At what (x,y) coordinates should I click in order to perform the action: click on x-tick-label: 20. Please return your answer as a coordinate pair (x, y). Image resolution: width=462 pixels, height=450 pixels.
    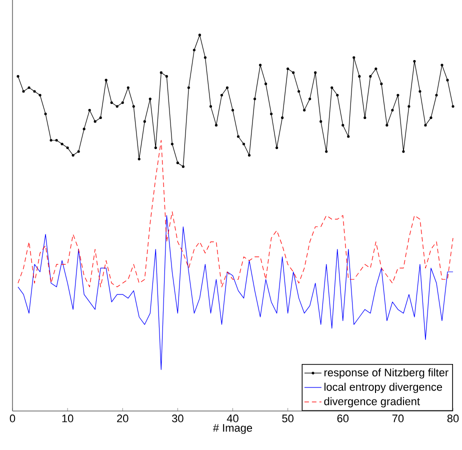
    Looking at the image, I should click on (122, 418).